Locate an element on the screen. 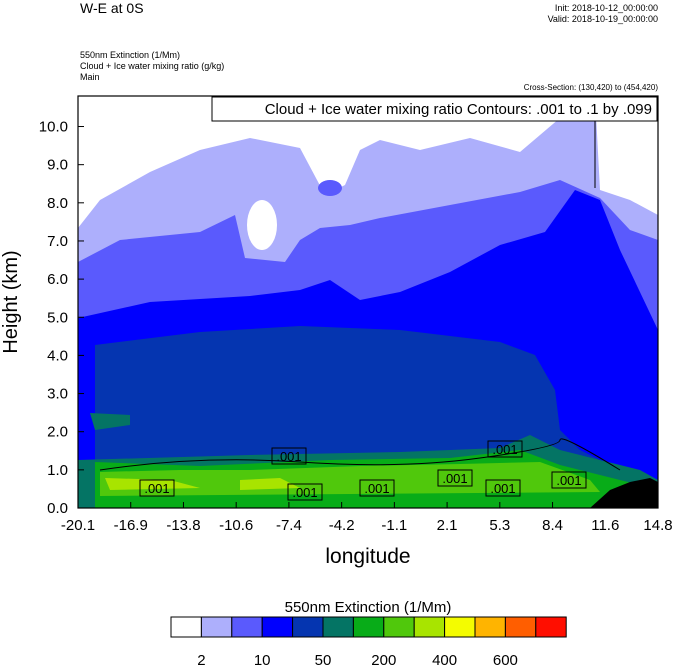 The width and height of the screenshot is (674, 667). x-tick-label: 8.4 is located at coordinates (552, 525).